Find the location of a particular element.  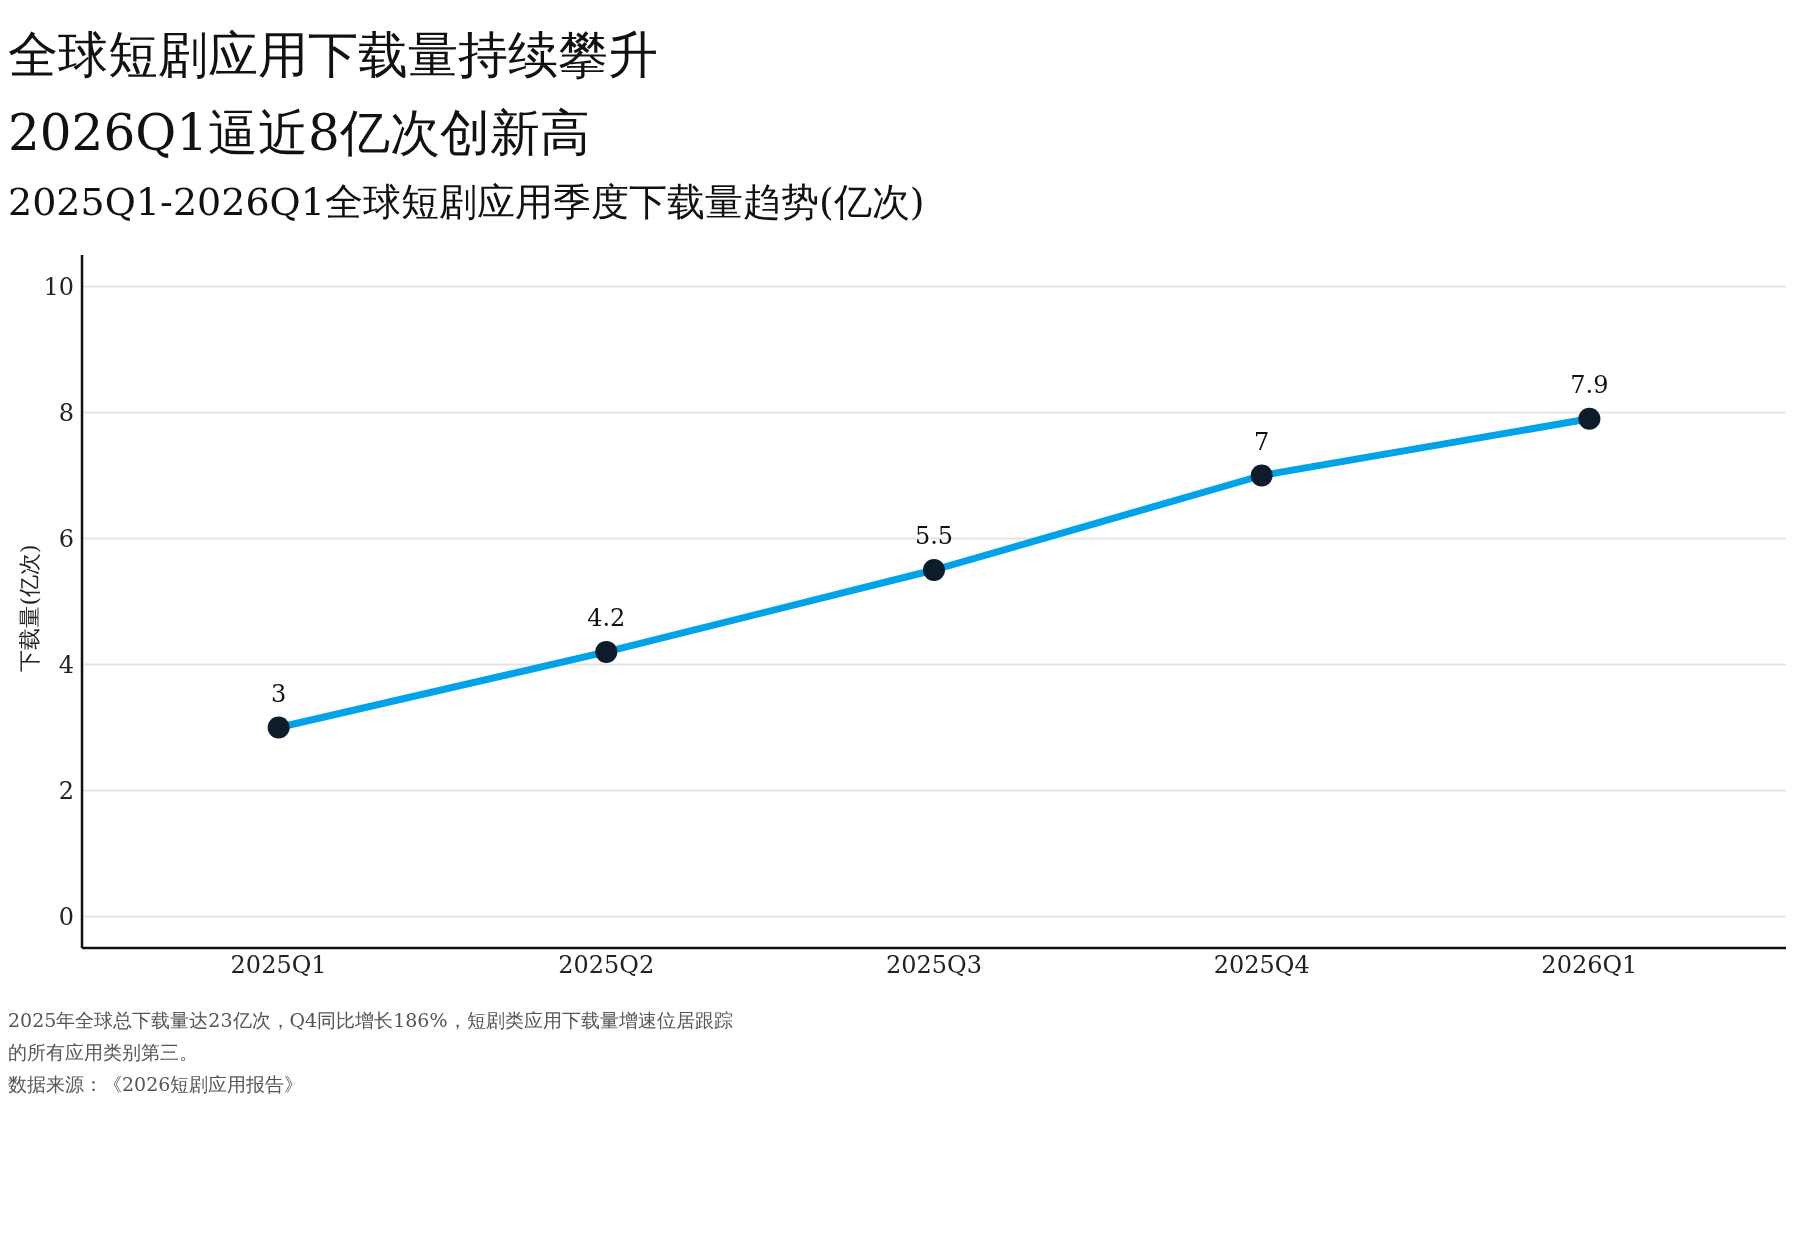

y-tick-label: 4 is located at coordinates (66, 665).